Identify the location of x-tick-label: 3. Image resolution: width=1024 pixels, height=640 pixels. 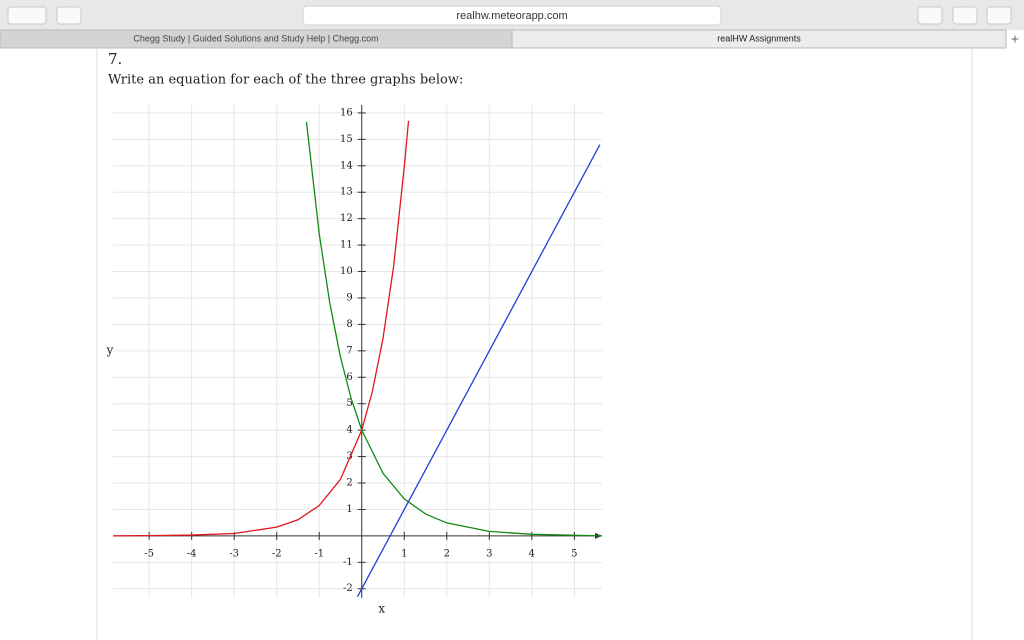
(489, 553).